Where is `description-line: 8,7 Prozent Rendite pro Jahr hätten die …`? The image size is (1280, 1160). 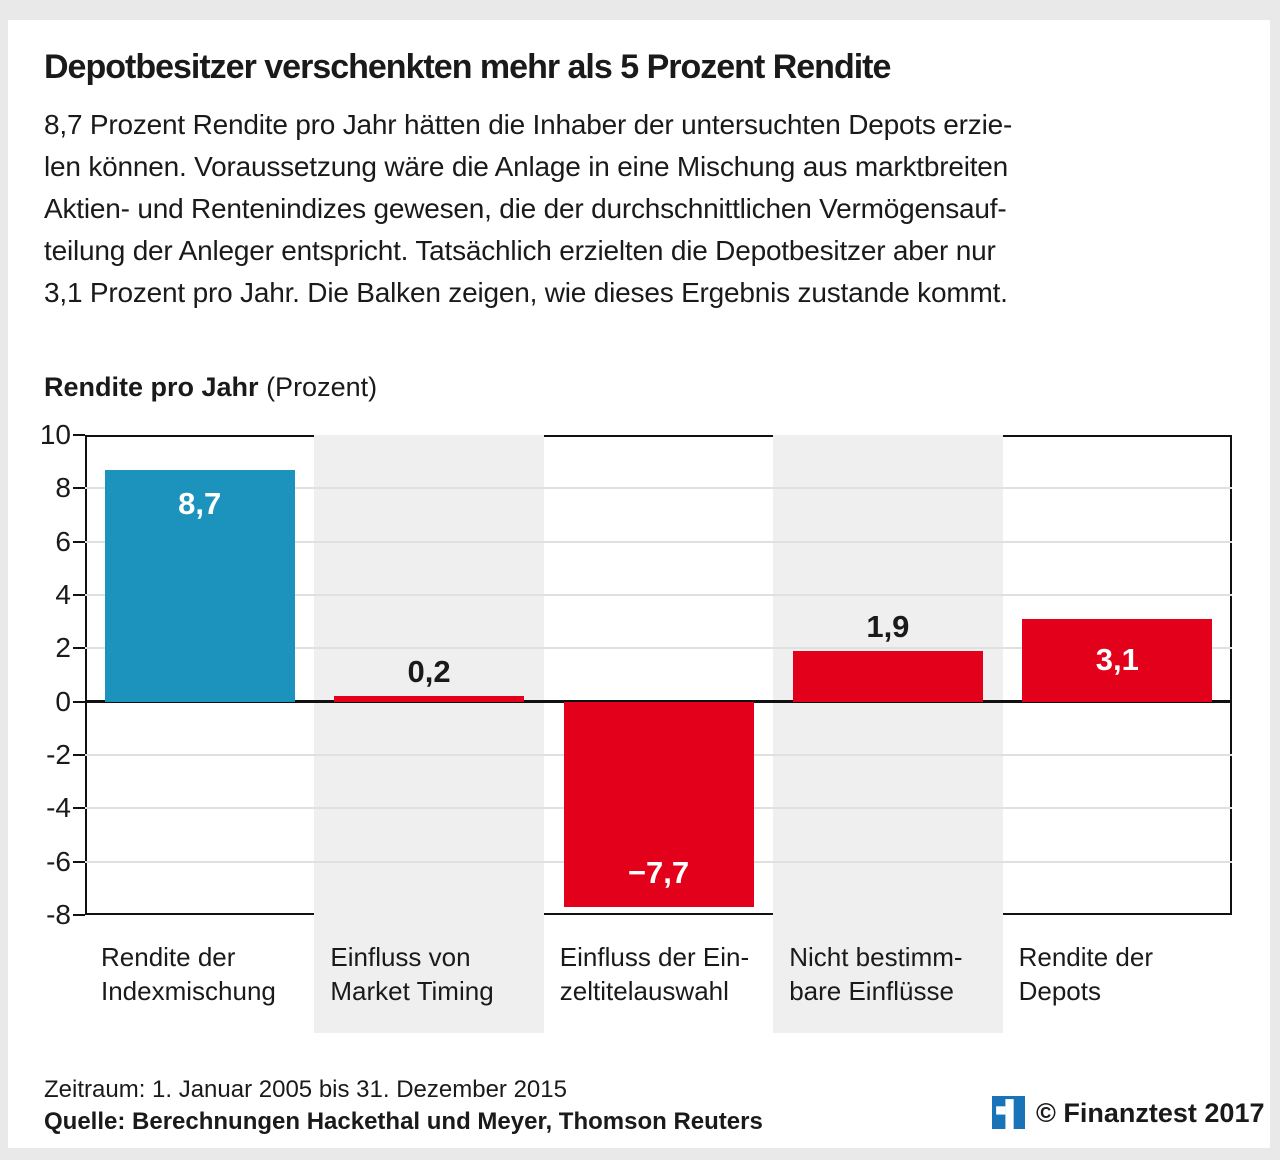 description-line: 8,7 Prozent Rendite pro Jahr hätten die … is located at coordinates (528, 124).